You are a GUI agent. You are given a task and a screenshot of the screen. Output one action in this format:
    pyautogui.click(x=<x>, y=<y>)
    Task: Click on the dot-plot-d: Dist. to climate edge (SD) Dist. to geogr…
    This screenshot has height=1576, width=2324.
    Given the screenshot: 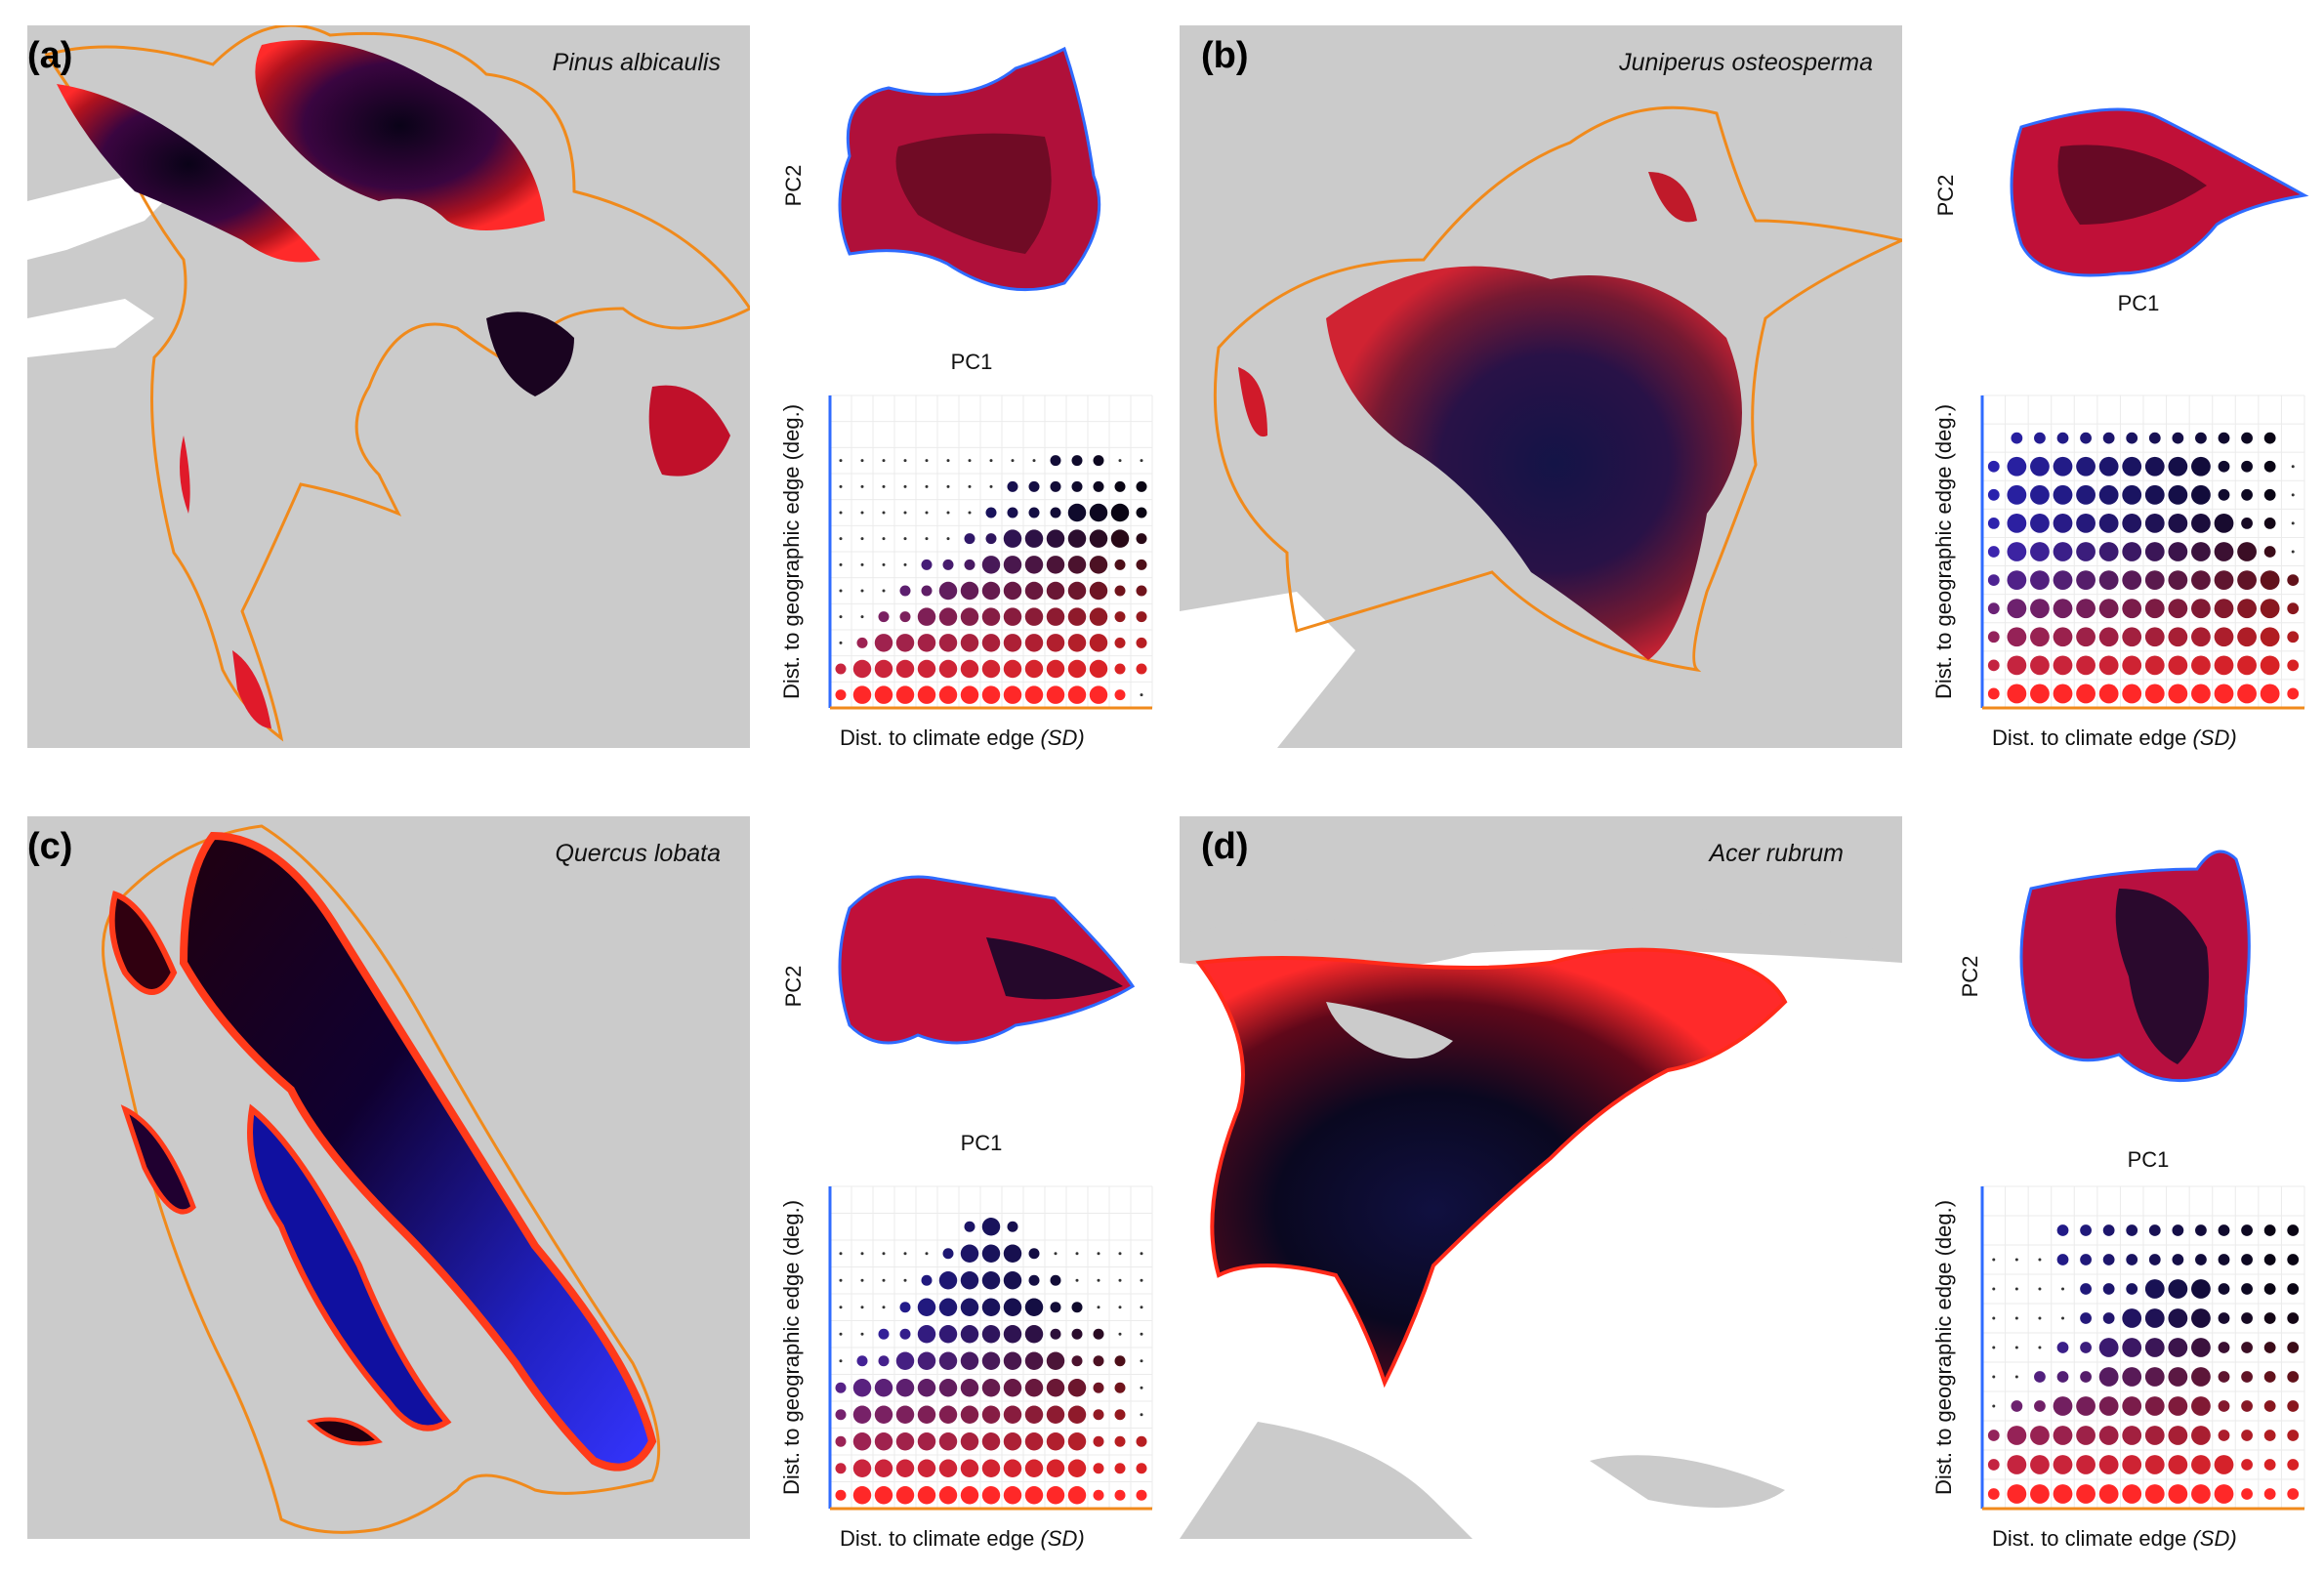 What is the action you would take?
    pyautogui.click(x=2118, y=1368)
    